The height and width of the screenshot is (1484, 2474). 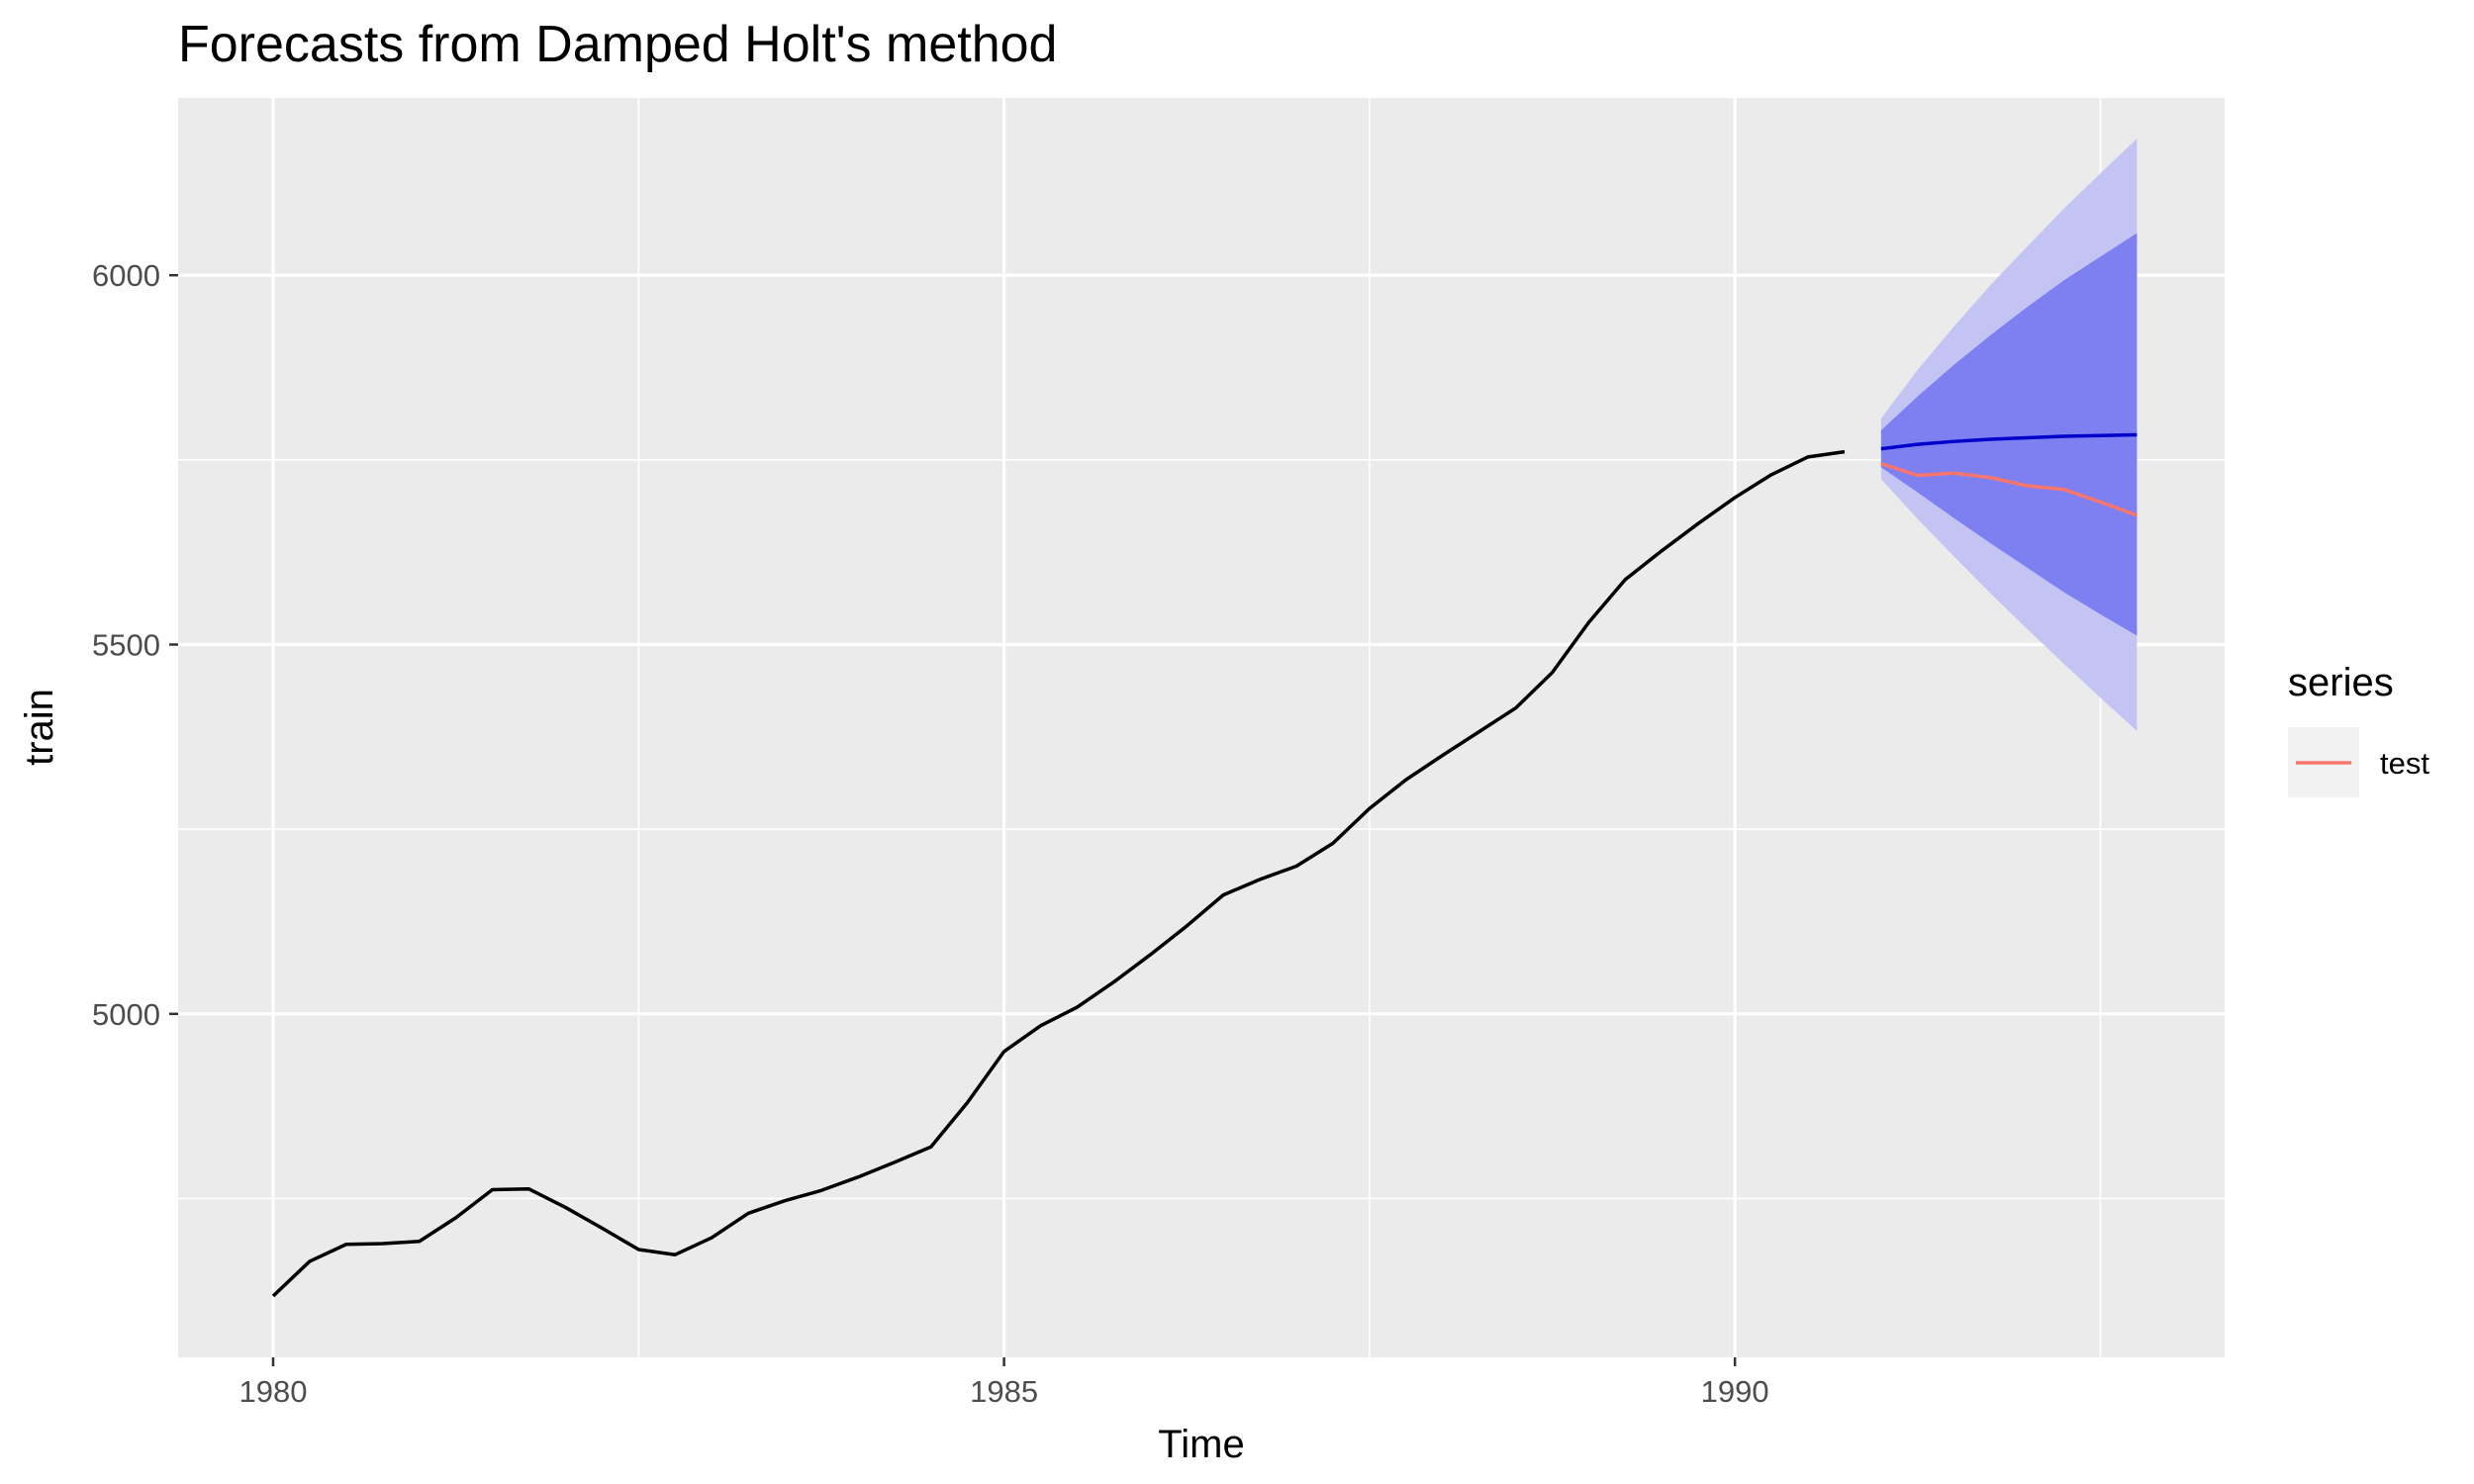 What do you see at coordinates (617, 44) in the screenshot?
I see `chart-title: Forecasts from Damped Holt's method` at bounding box center [617, 44].